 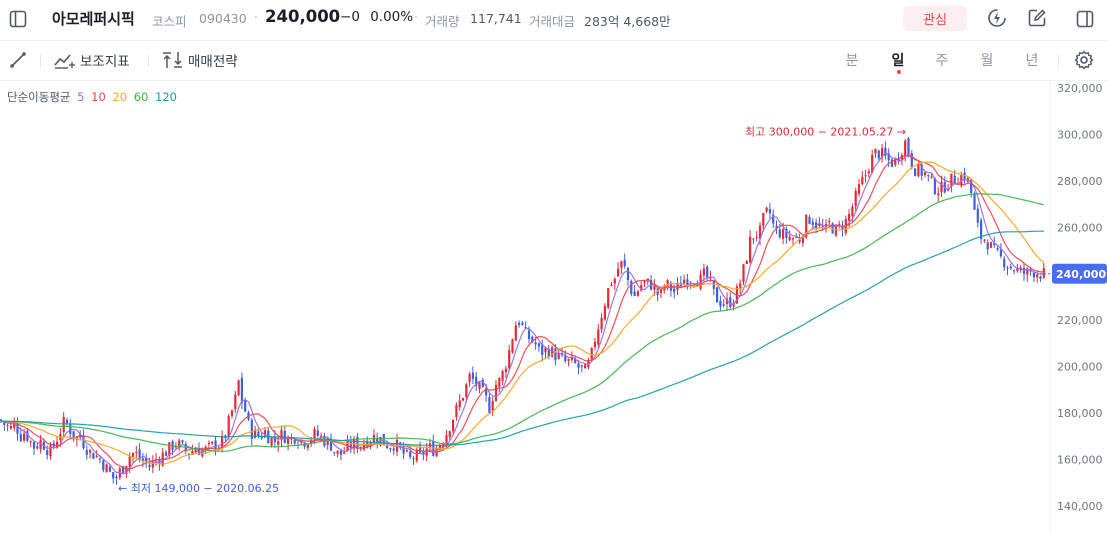 What do you see at coordinates (1037, 18) in the screenshot?
I see `edit-icon` at bounding box center [1037, 18].